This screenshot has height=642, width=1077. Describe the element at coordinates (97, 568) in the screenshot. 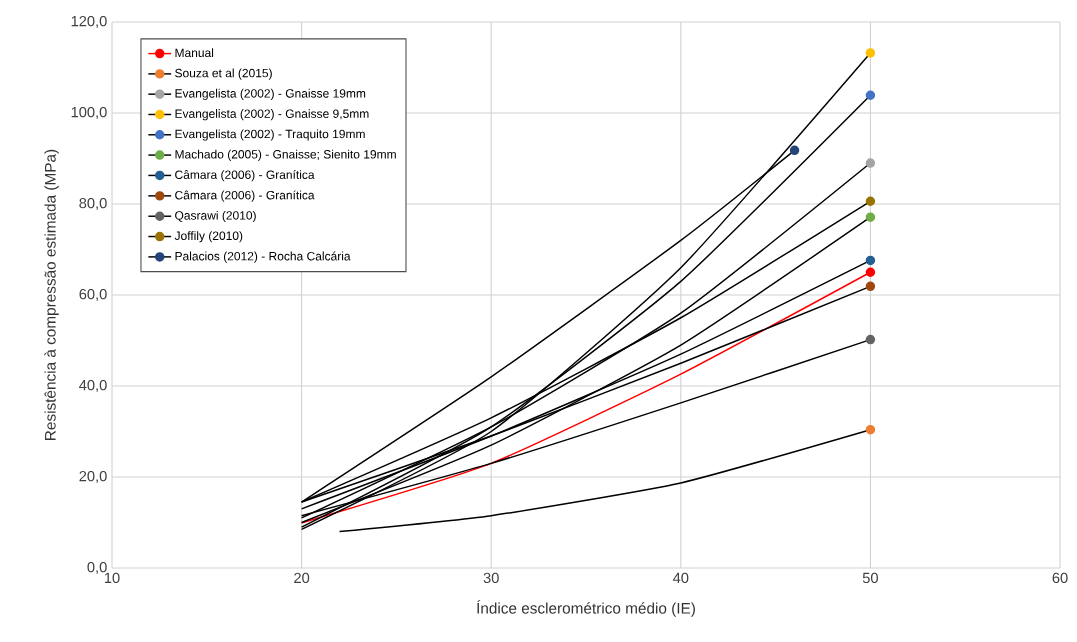

I see `y-tick-label: 0,0` at that location.